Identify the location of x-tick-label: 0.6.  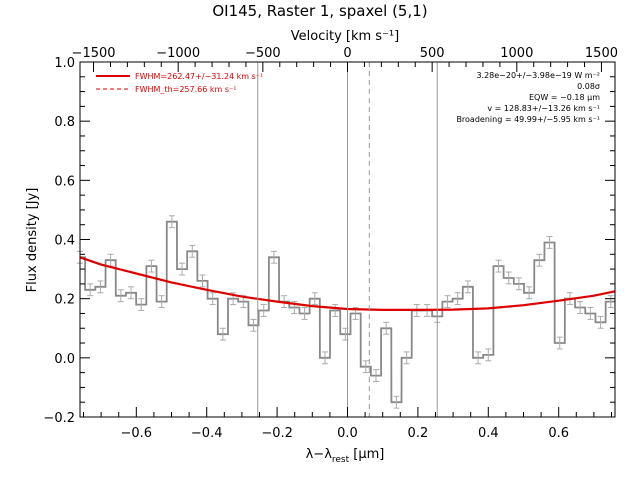
(558, 433).